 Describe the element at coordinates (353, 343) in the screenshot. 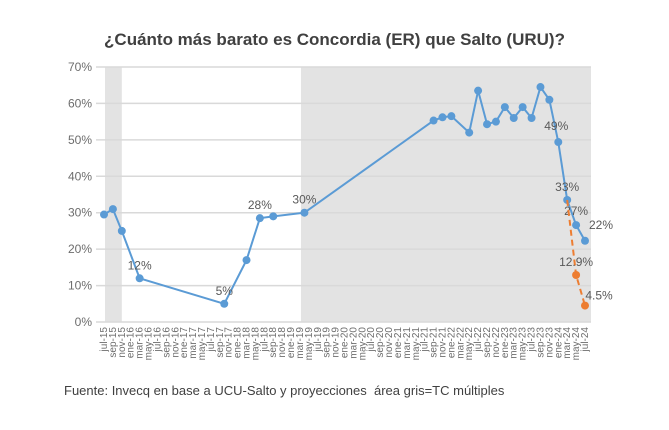

I see `x-tick-label: mar-20` at that location.